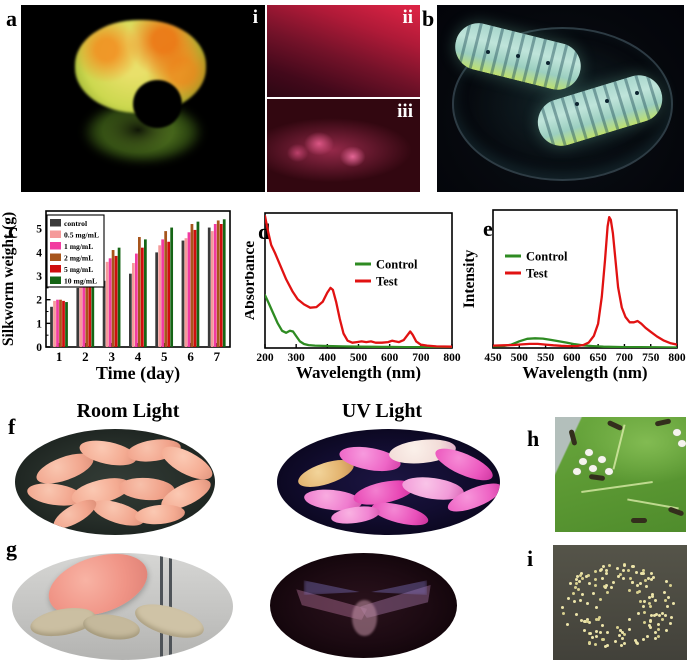  I want to click on svg-text: Silkworm weight (g), so click(8, 279).